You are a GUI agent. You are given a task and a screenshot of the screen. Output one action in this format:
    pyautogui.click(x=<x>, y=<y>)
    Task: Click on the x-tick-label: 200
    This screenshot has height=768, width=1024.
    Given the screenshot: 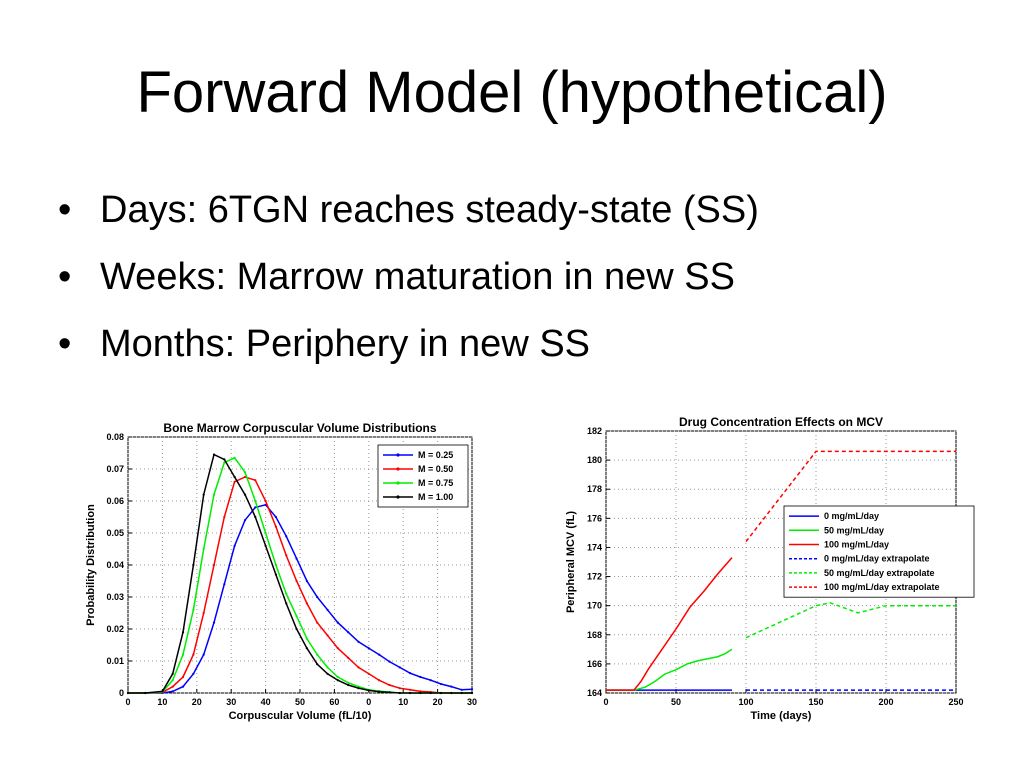 What is the action you would take?
    pyautogui.click(x=885, y=702)
    